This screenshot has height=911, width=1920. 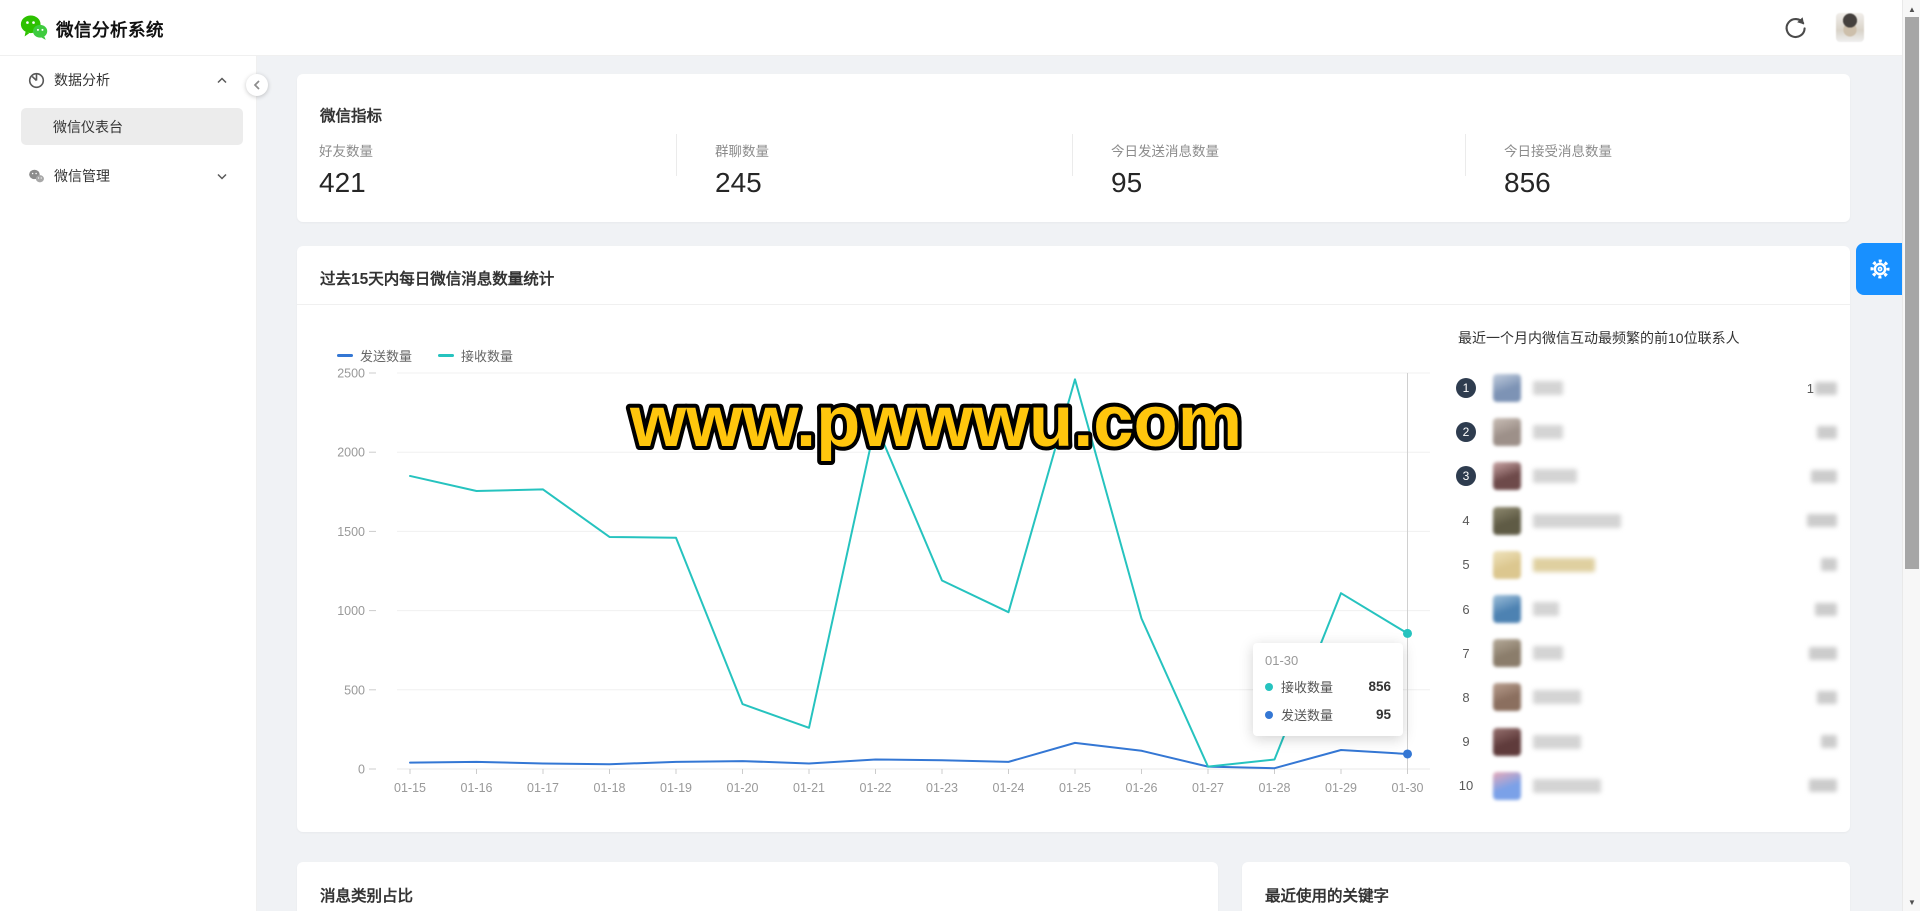 What do you see at coordinates (1795, 28) in the screenshot?
I see `refresh-icon` at bounding box center [1795, 28].